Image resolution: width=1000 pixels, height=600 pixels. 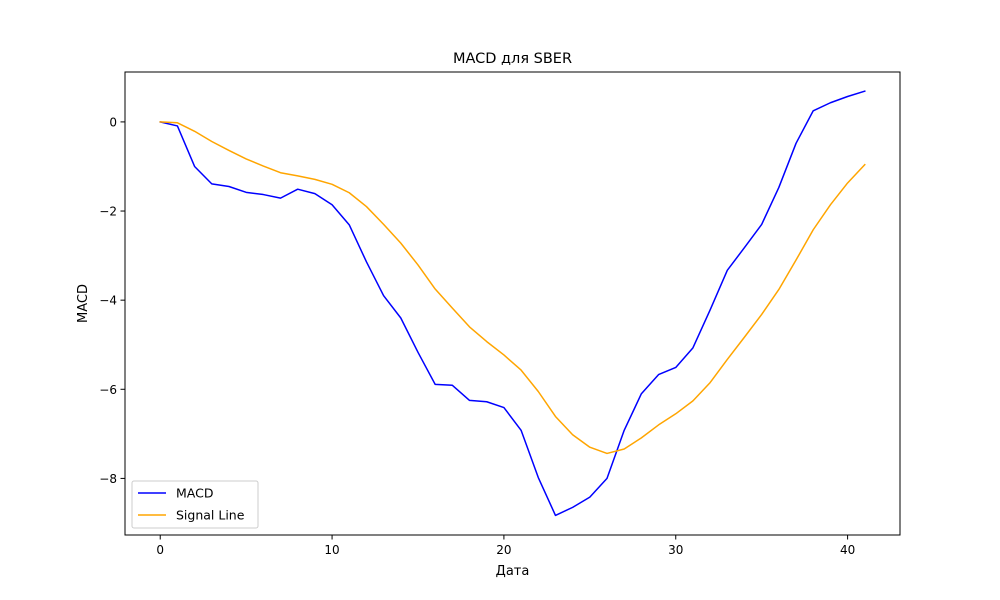 I want to click on x-tick-label: 40, so click(x=847, y=550).